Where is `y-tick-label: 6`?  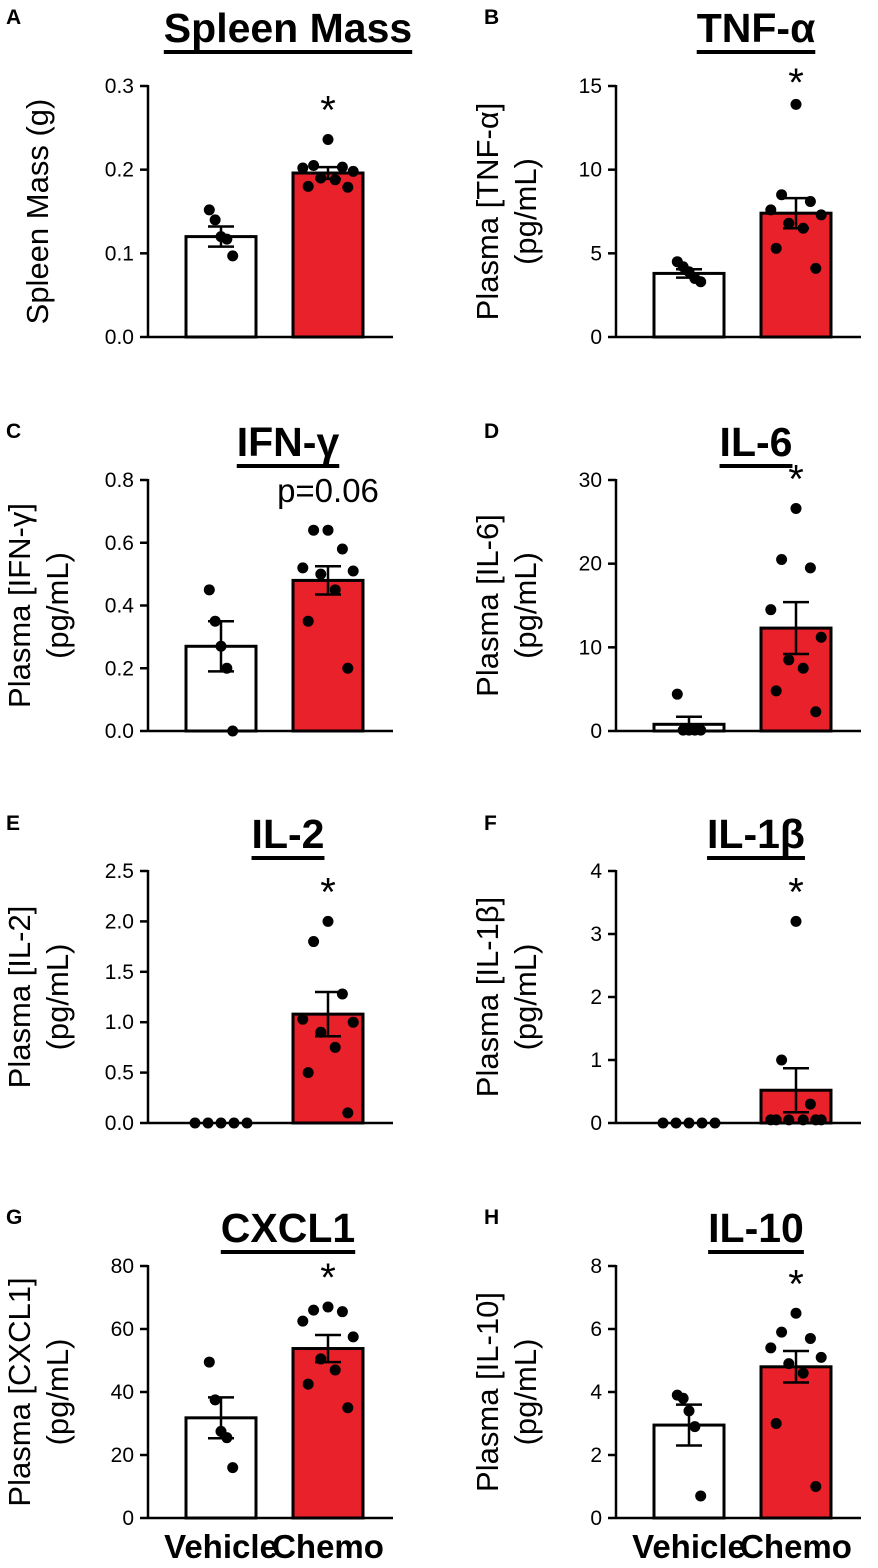 y-tick-label: 6 is located at coordinates (596, 1329).